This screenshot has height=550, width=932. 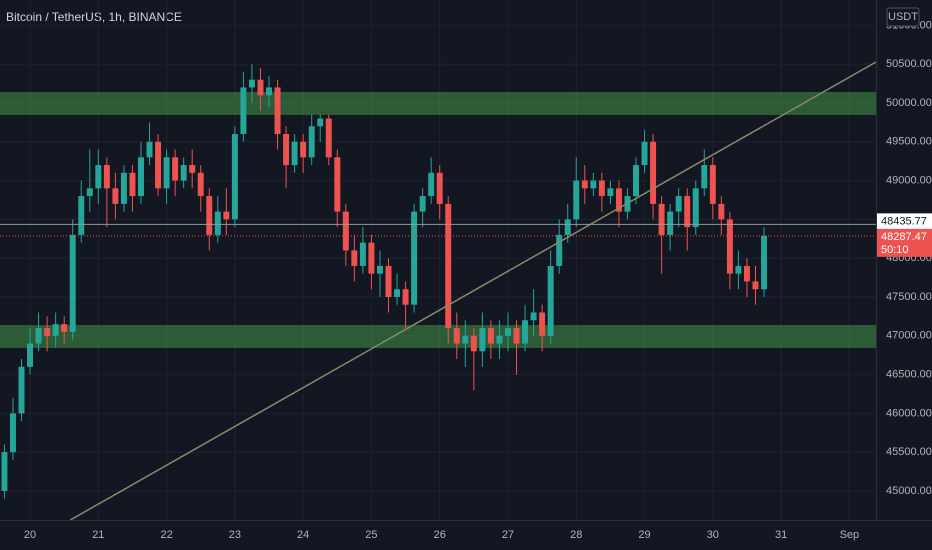 What do you see at coordinates (30, 535) in the screenshot?
I see `x-tick-label: 20` at bounding box center [30, 535].